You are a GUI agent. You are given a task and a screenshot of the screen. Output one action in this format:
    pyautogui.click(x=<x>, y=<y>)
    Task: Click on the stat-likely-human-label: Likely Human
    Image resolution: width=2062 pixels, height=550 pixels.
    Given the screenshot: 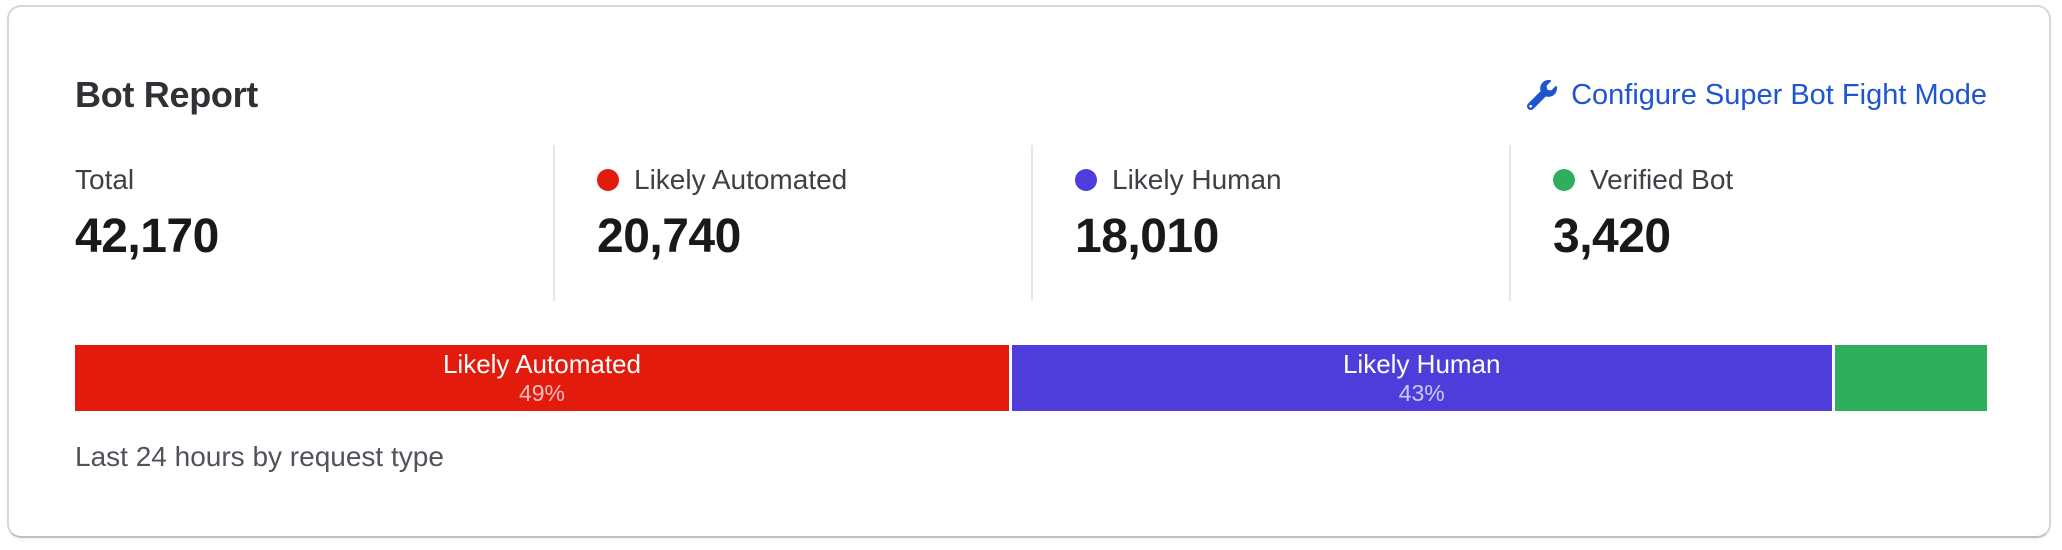 What is the action you would take?
    pyautogui.click(x=1197, y=179)
    